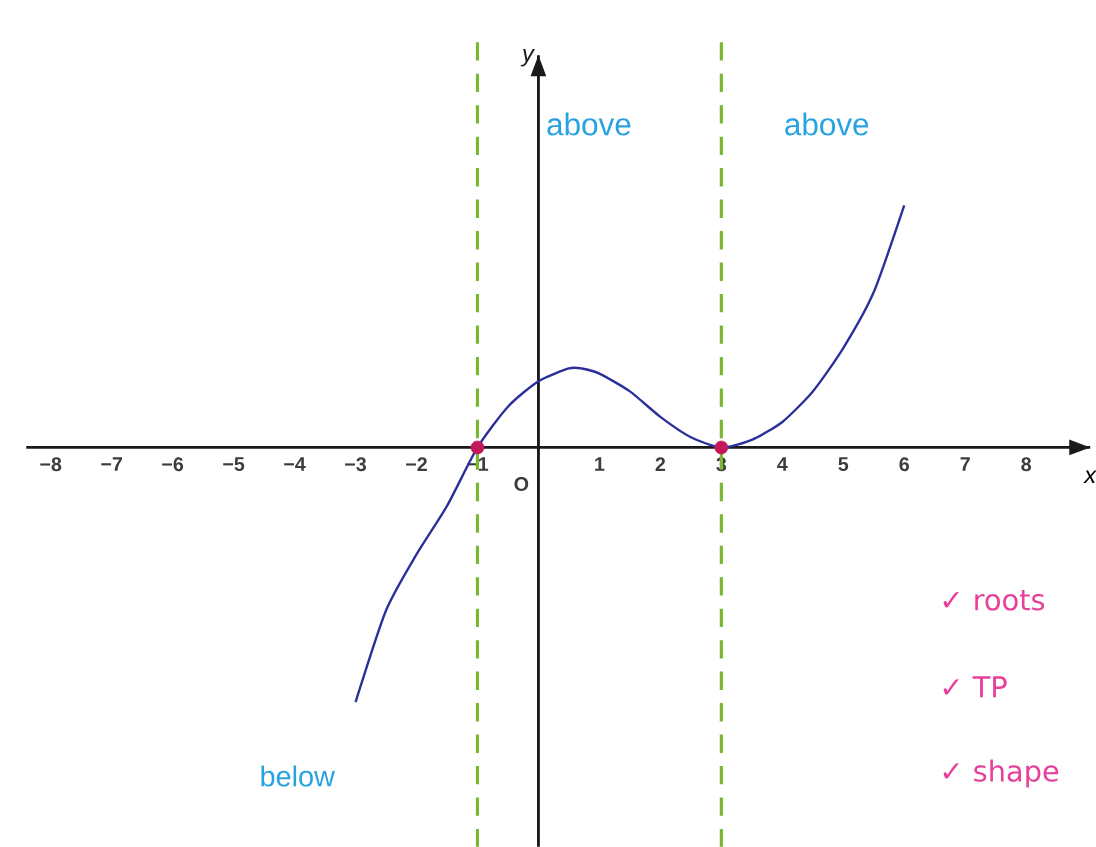 The width and height of the screenshot is (1096, 847). What do you see at coordinates (965, 464) in the screenshot?
I see `x-tick-label: 7` at bounding box center [965, 464].